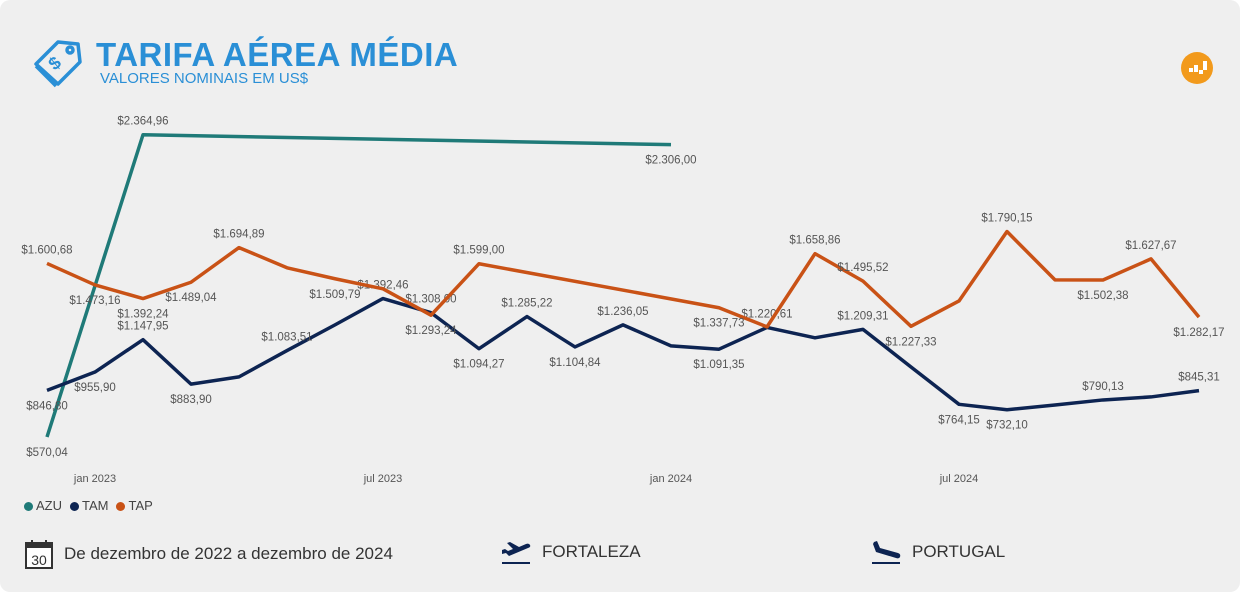 The height and width of the screenshot is (592, 1252). I want to click on legend-item-tam: TAM, so click(89, 505).